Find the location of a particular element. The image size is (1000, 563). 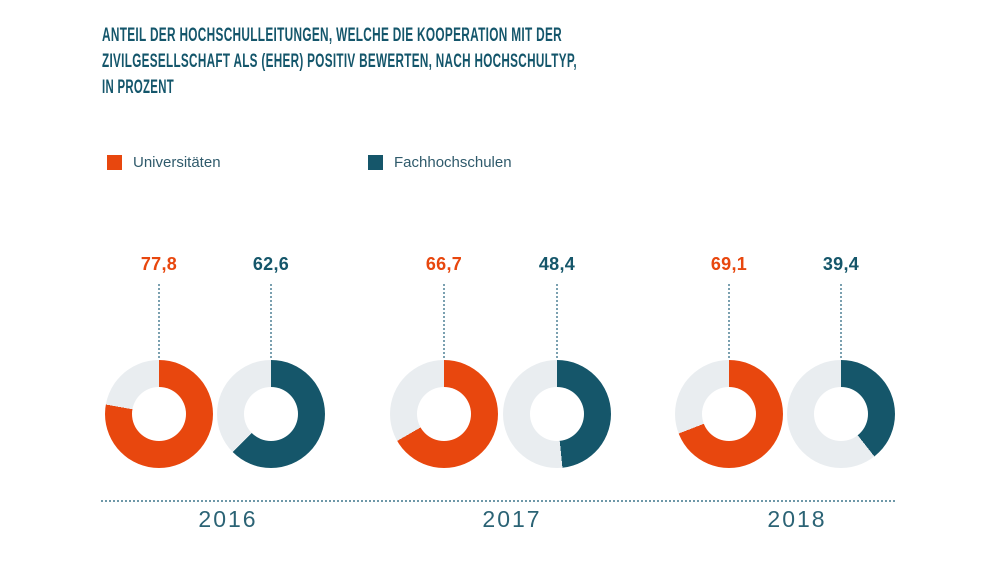

legend-item-universitaeten: Universitäten is located at coordinates (164, 162).